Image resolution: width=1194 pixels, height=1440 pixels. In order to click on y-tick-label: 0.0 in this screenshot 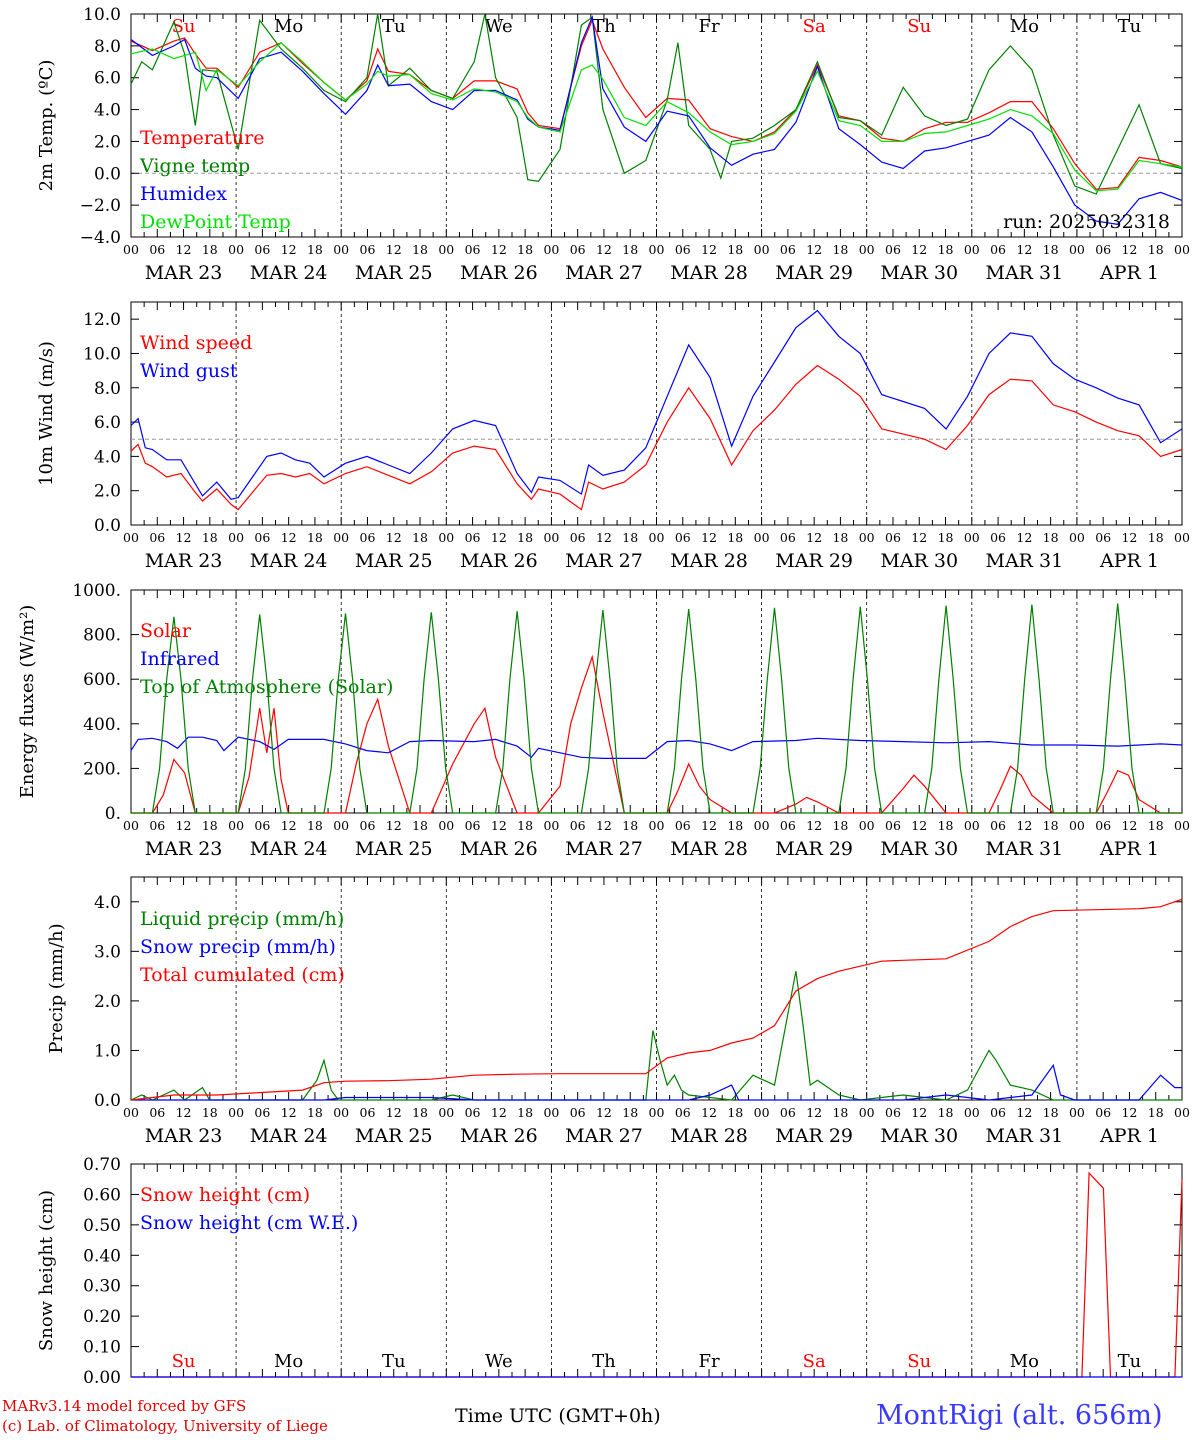, I will do `click(107, 1101)`.